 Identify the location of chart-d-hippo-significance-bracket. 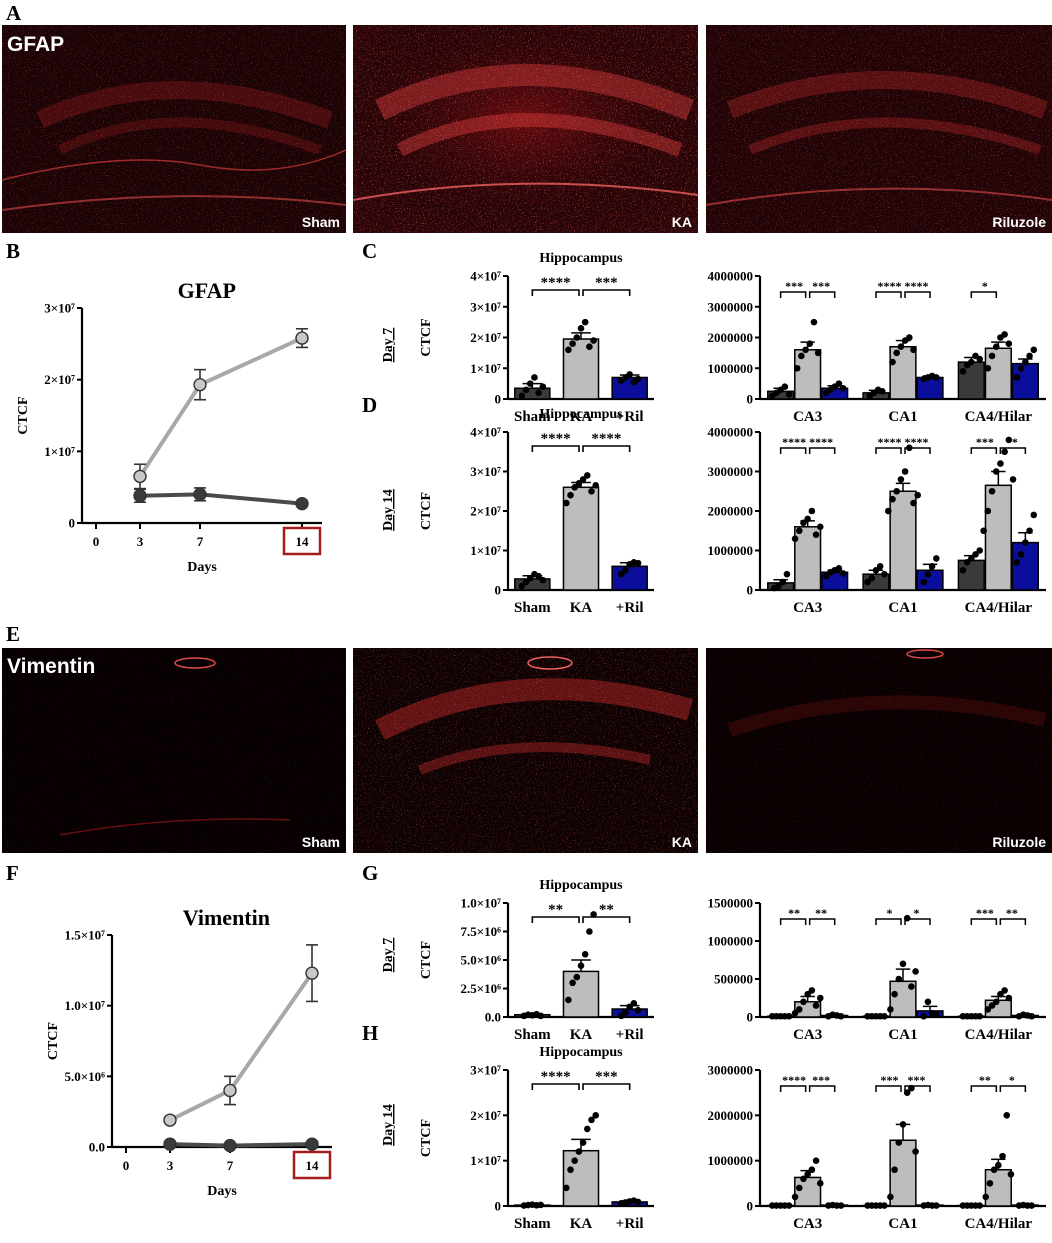
(555, 448).